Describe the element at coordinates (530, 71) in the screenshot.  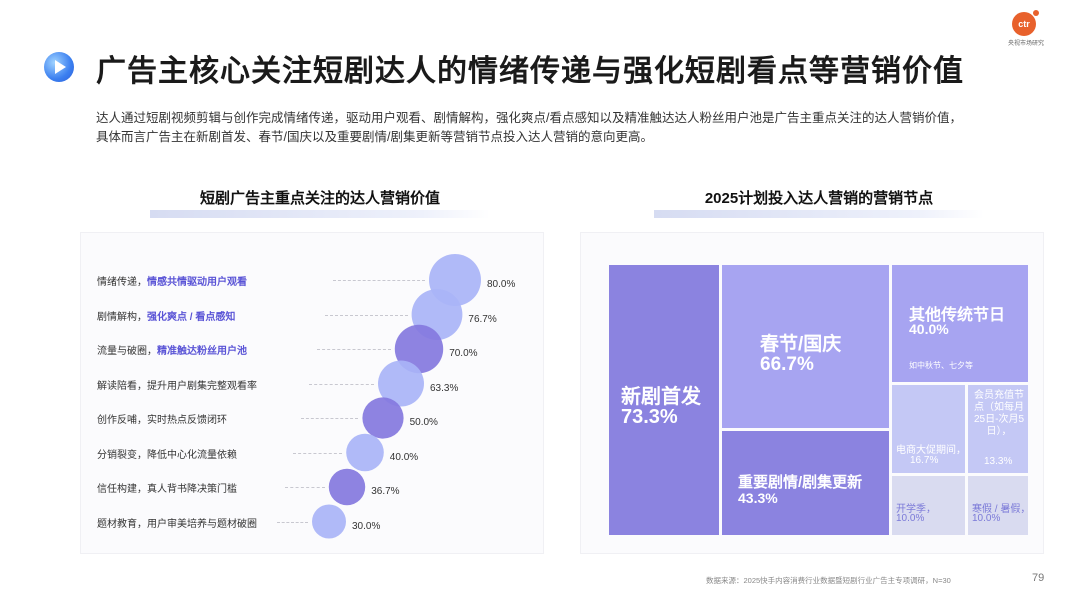
I see `page-title: 广告主核心关注短剧达人的情绪传递与强化短剧看点等营销价值` at that location.